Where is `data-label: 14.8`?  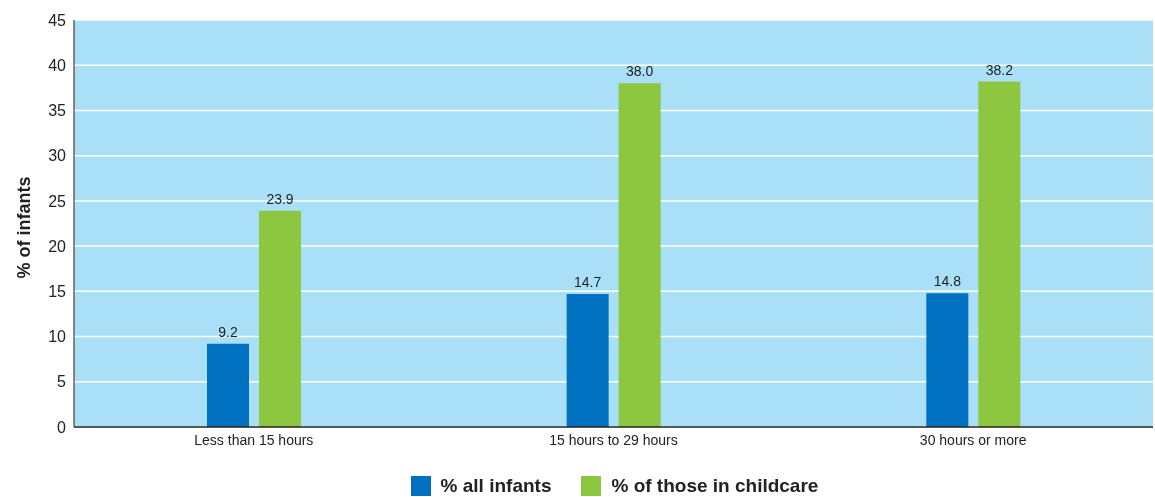 data-label: 14.8 is located at coordinates (947, 281).